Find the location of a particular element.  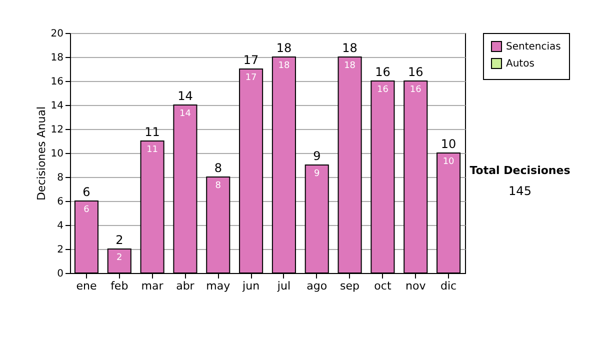

legend-label: Autos is located at coordinates (520, 64).